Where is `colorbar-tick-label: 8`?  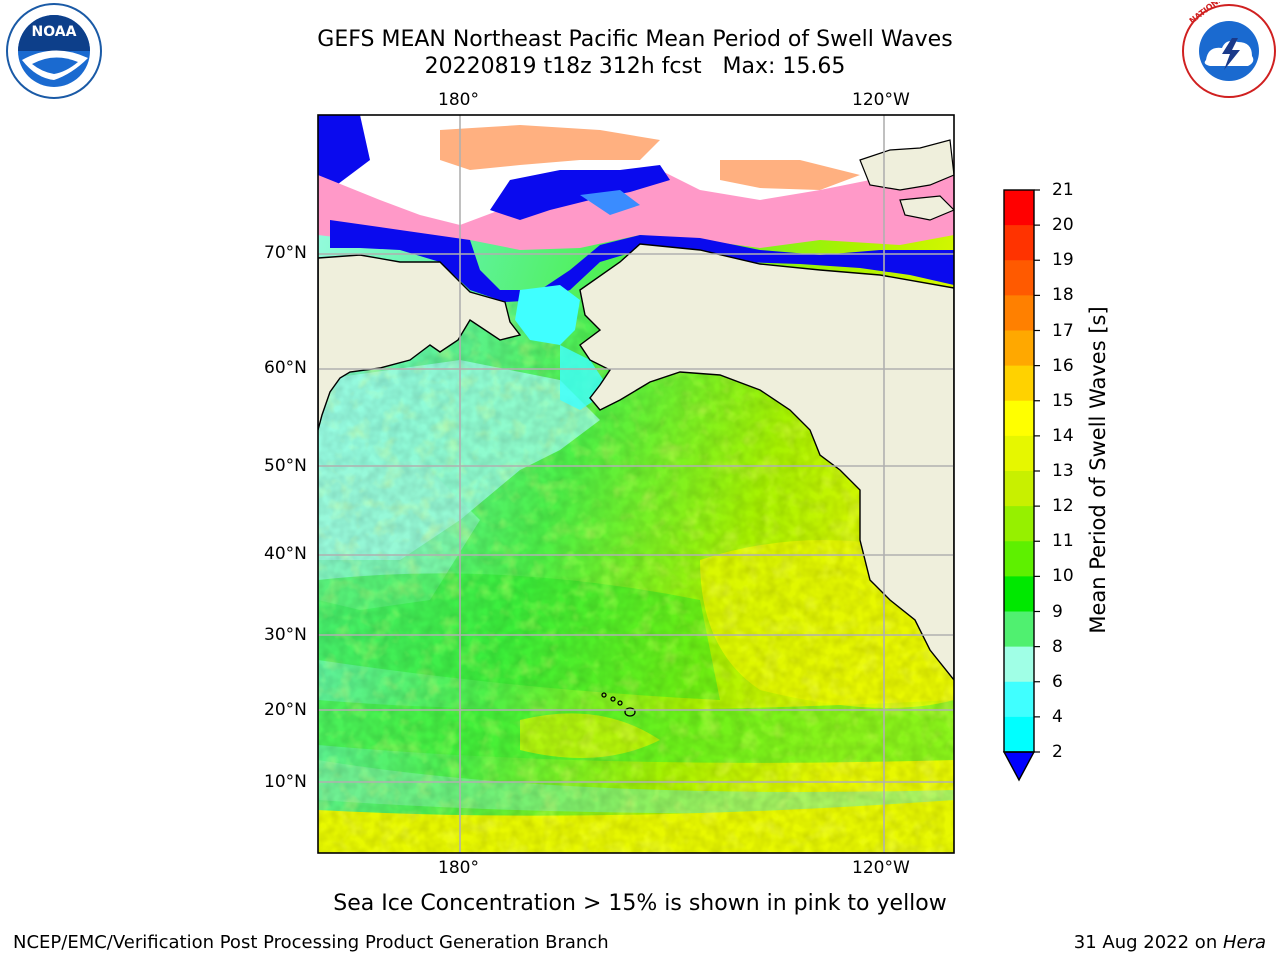 colorbar-tick-label: 8 is located at coordinates (1057, 646).